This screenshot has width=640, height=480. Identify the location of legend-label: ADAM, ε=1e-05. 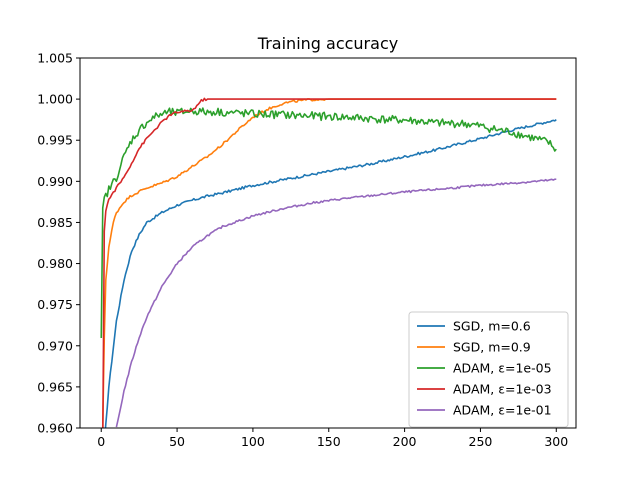
(502, 368).